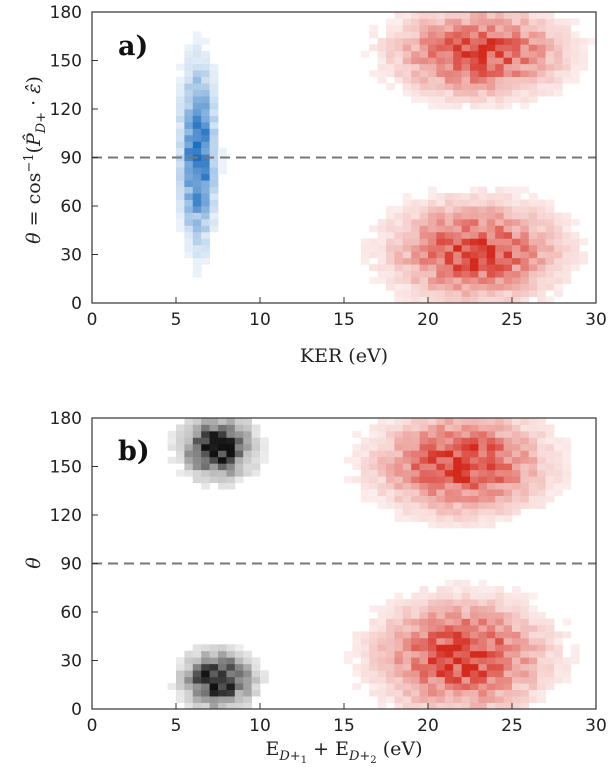  I want to click on x-tick-label: 15, so click(344, 726).